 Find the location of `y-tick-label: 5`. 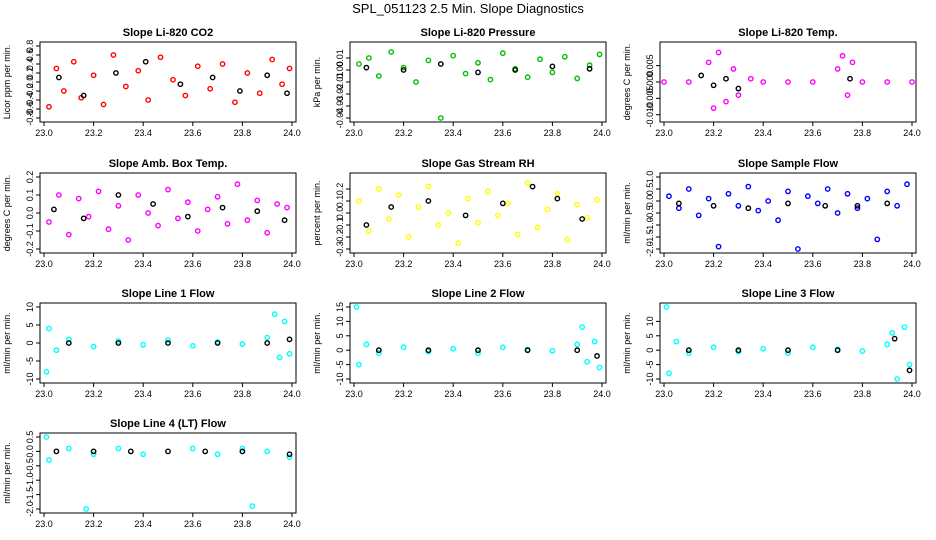

y-tick-label: 5 is located at coordinates (340, 335).